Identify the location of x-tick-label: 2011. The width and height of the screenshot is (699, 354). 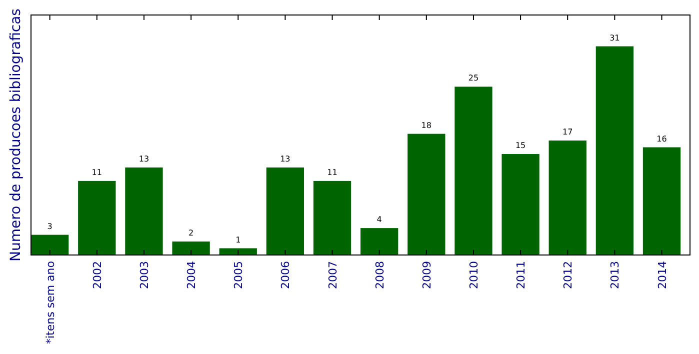
(521, 275).